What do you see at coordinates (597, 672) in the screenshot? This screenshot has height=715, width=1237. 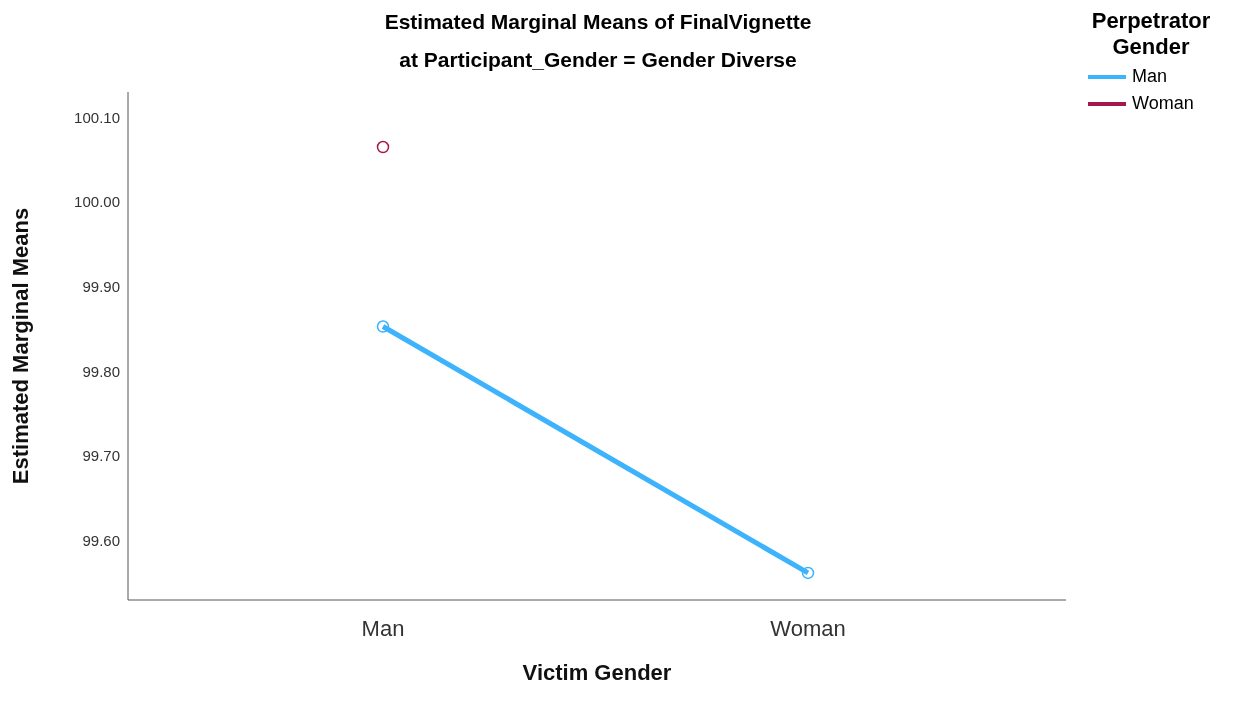 I see `x-axis-title: Victim Gender` at bounding box center [597, 672].